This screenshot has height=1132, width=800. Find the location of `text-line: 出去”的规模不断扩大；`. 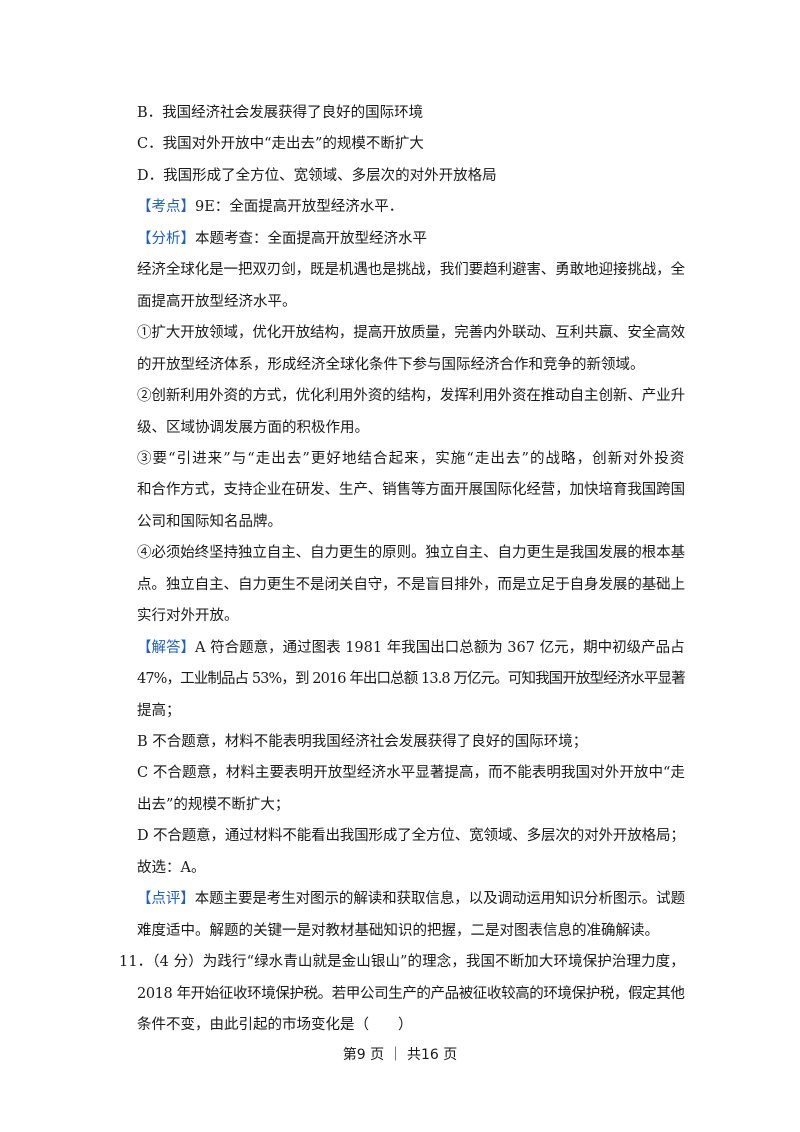

text-line: 出去”的规模不断扩大； is located at coordinates (213, 805).